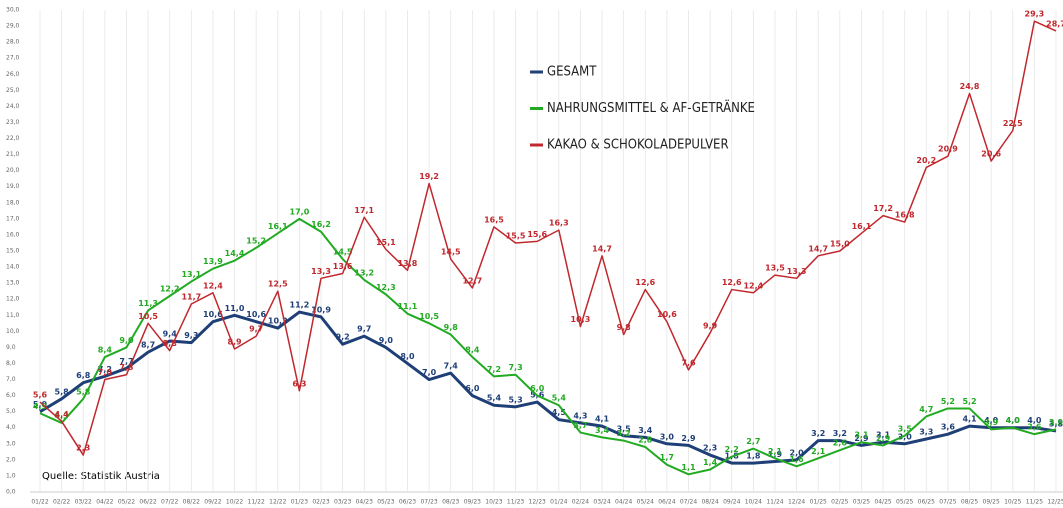  What do you see at coordinates (580, 425) in the screenshot?
I see `data-label: 3,7` at bounding box center [580, 425].